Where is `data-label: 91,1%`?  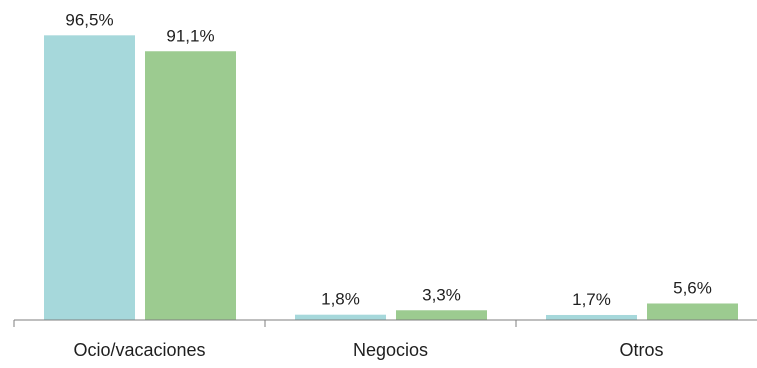
data-label: 91,1% is located at coordinates (190, 35).